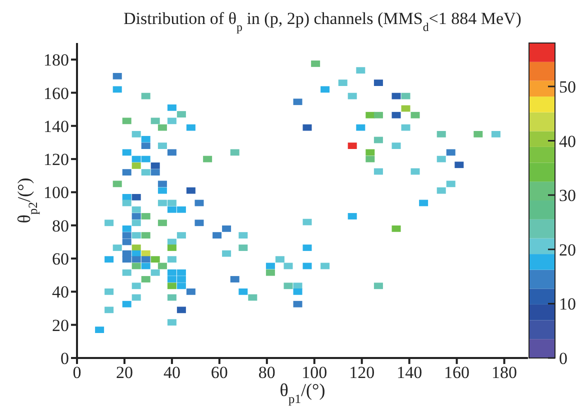 This screenshot has height=408, width=583. What do you see at coordinates (267, 372) in the screenshot?
I see `x-tick-label: 80` at bounding box center [267, 372].